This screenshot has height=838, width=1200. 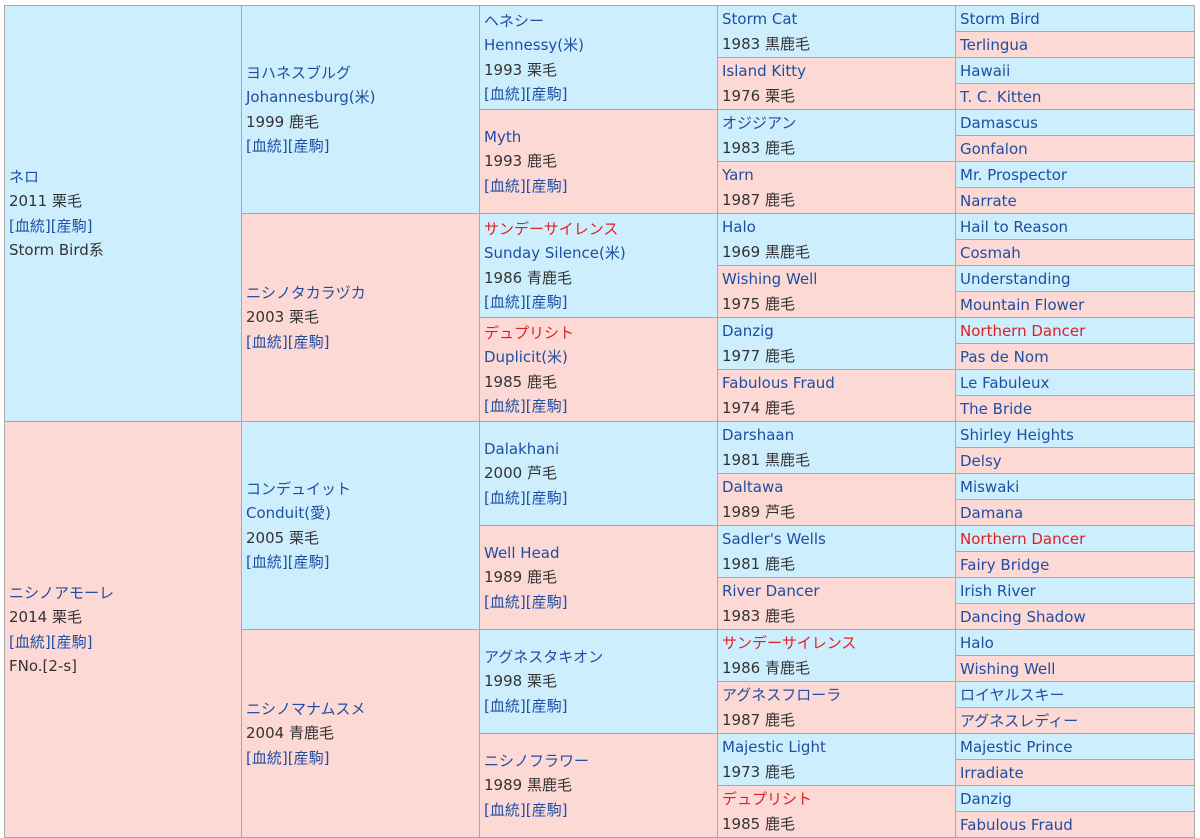 I want to click on horse-name: Narrate, so click(x=988, y=200).